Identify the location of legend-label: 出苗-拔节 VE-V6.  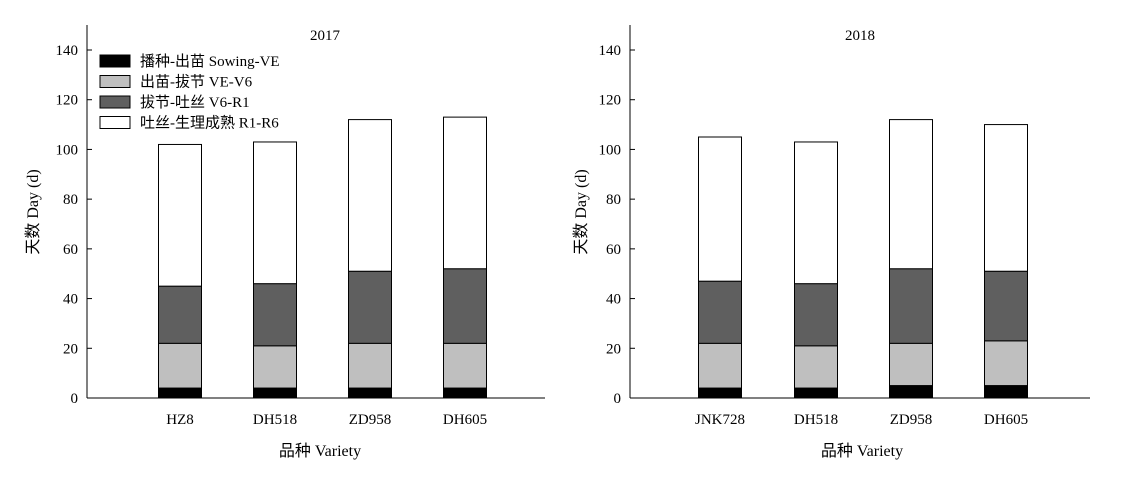
(196, 82).